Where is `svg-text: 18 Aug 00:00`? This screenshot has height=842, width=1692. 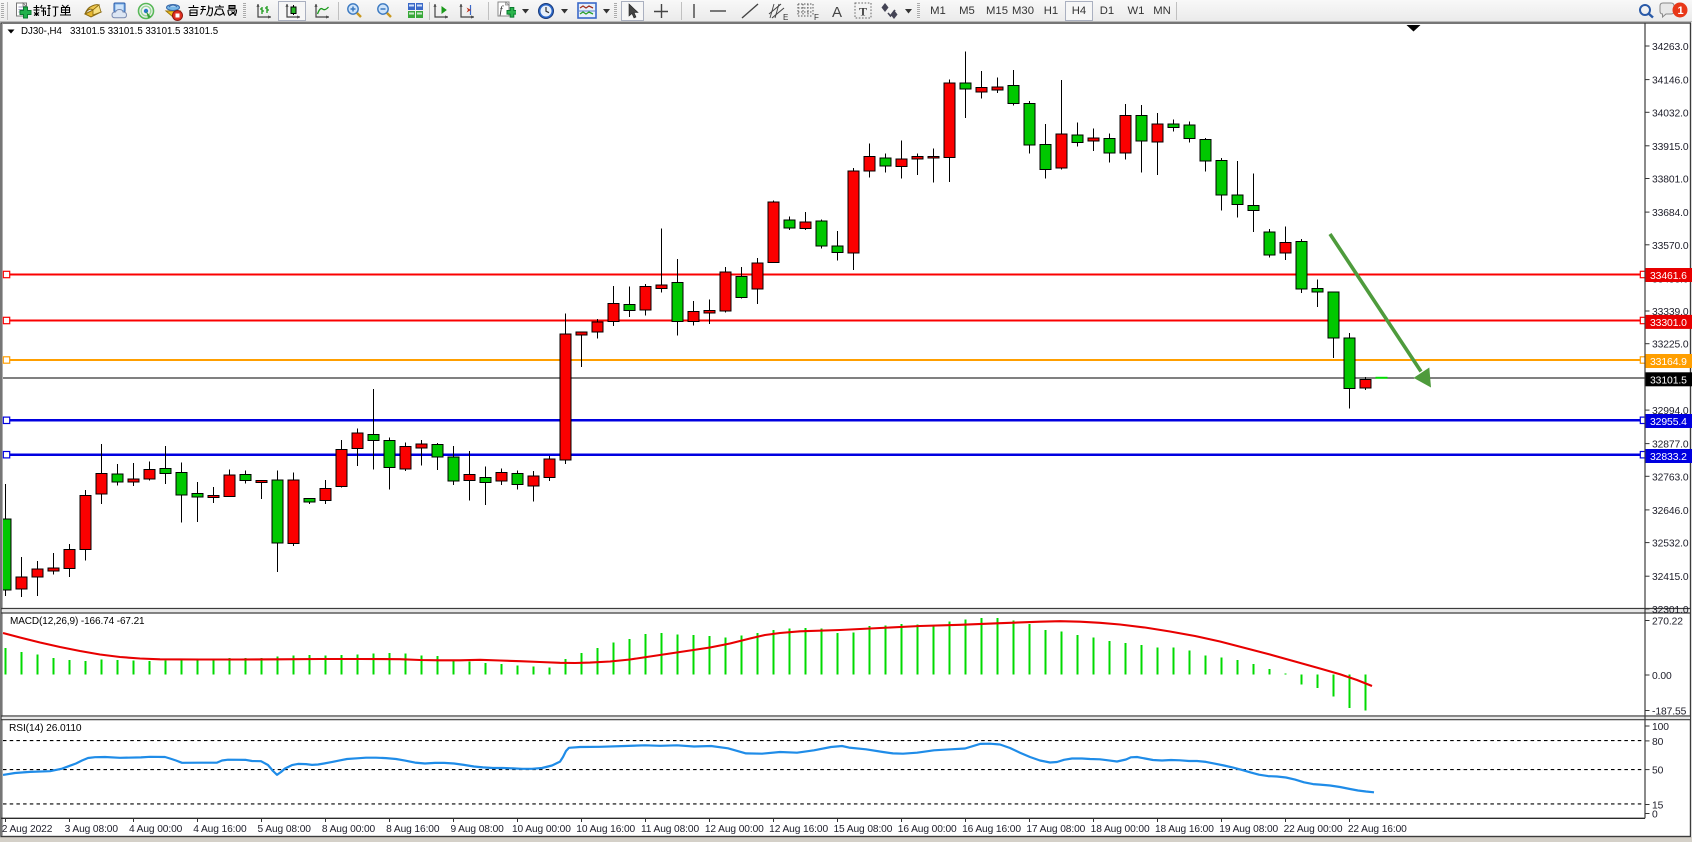 svg-text: 18 Aug 00:00 is located at coordinates (1120, 829).